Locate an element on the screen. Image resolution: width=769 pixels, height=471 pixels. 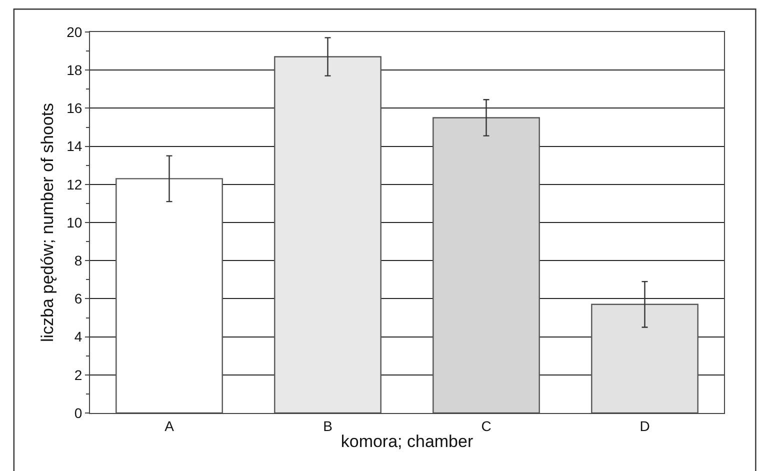
y-tick-label: 16 is located at coordinates (74, 108).